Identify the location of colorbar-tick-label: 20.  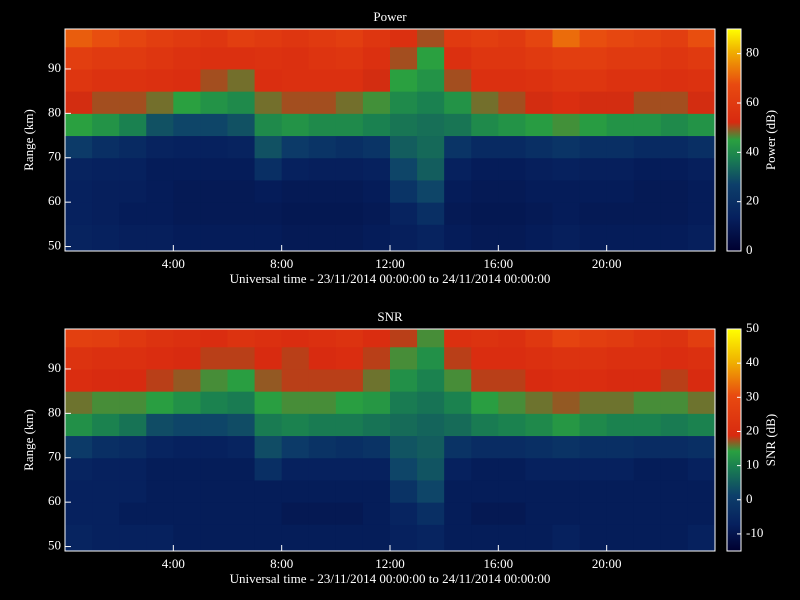
(752, 429).